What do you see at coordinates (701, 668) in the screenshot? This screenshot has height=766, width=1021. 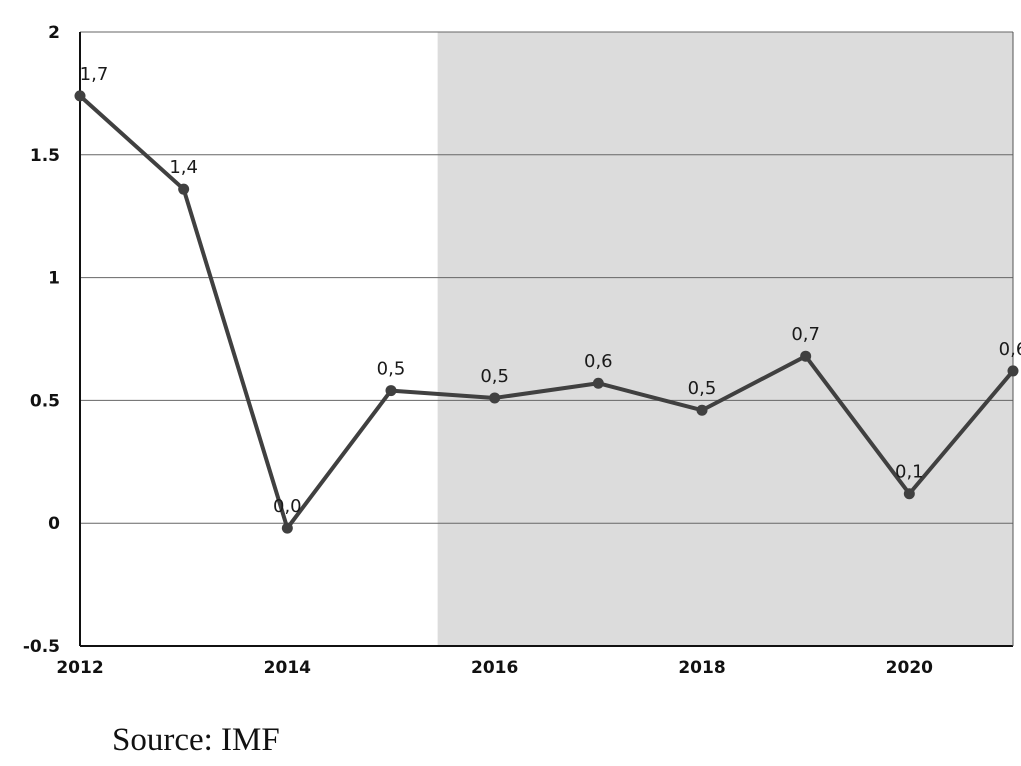 I see `x-tick-label: 2018` at bounding box center [701, 668].